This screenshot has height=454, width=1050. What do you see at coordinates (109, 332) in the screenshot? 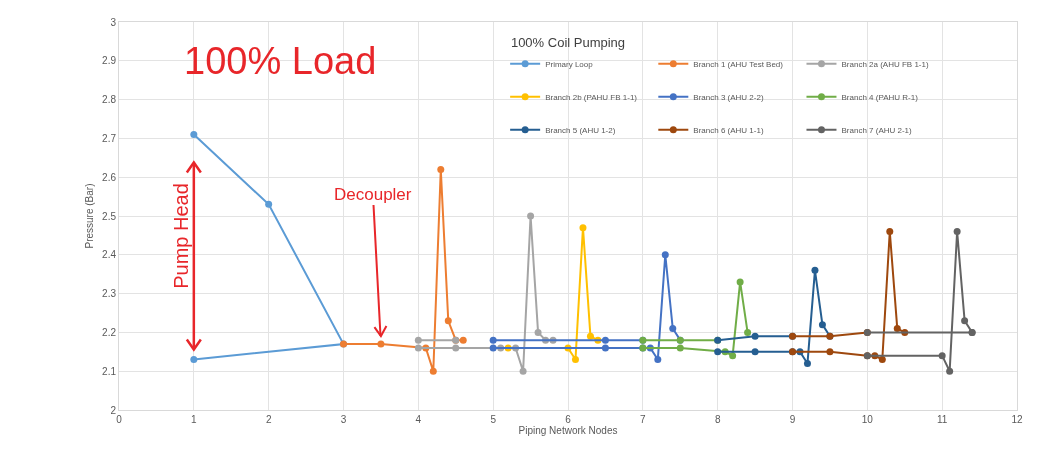
I see `y-tick-label: 2.2` at bounding box center [109, 332].